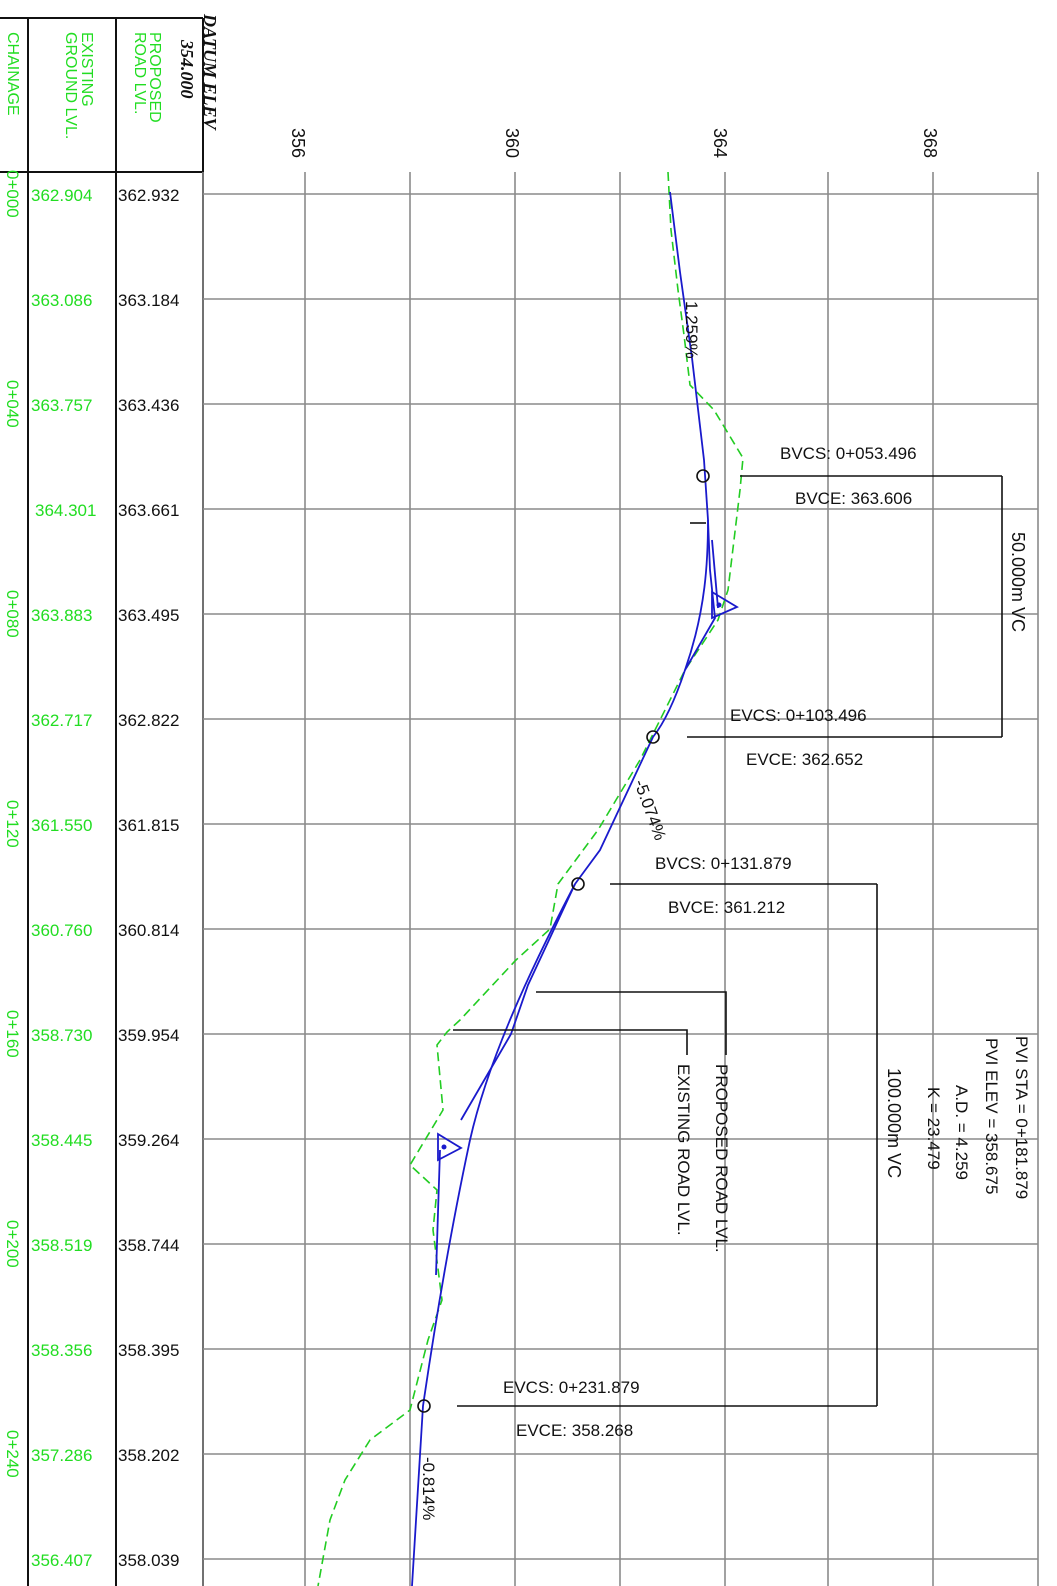 The width and height of the screenshot is (1057, 1586). Describe the element at coordinates (691, 330) in the screenshot. I see `grade-label-1: 1.259%` at that location.